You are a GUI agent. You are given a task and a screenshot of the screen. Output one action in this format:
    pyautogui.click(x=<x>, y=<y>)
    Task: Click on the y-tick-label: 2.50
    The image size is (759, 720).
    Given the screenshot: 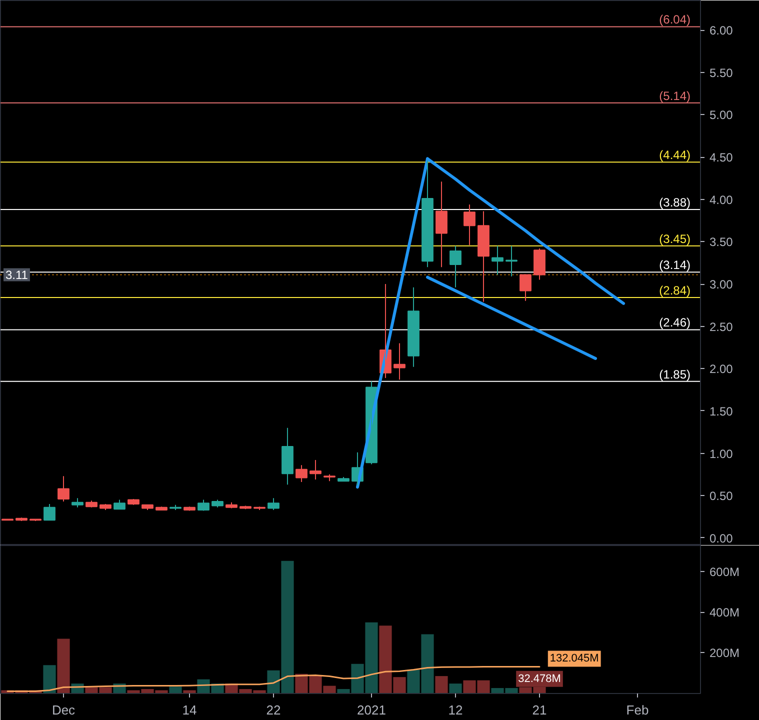 What is the action you would take?
    pyautogui.click(x=722, y=327)
    